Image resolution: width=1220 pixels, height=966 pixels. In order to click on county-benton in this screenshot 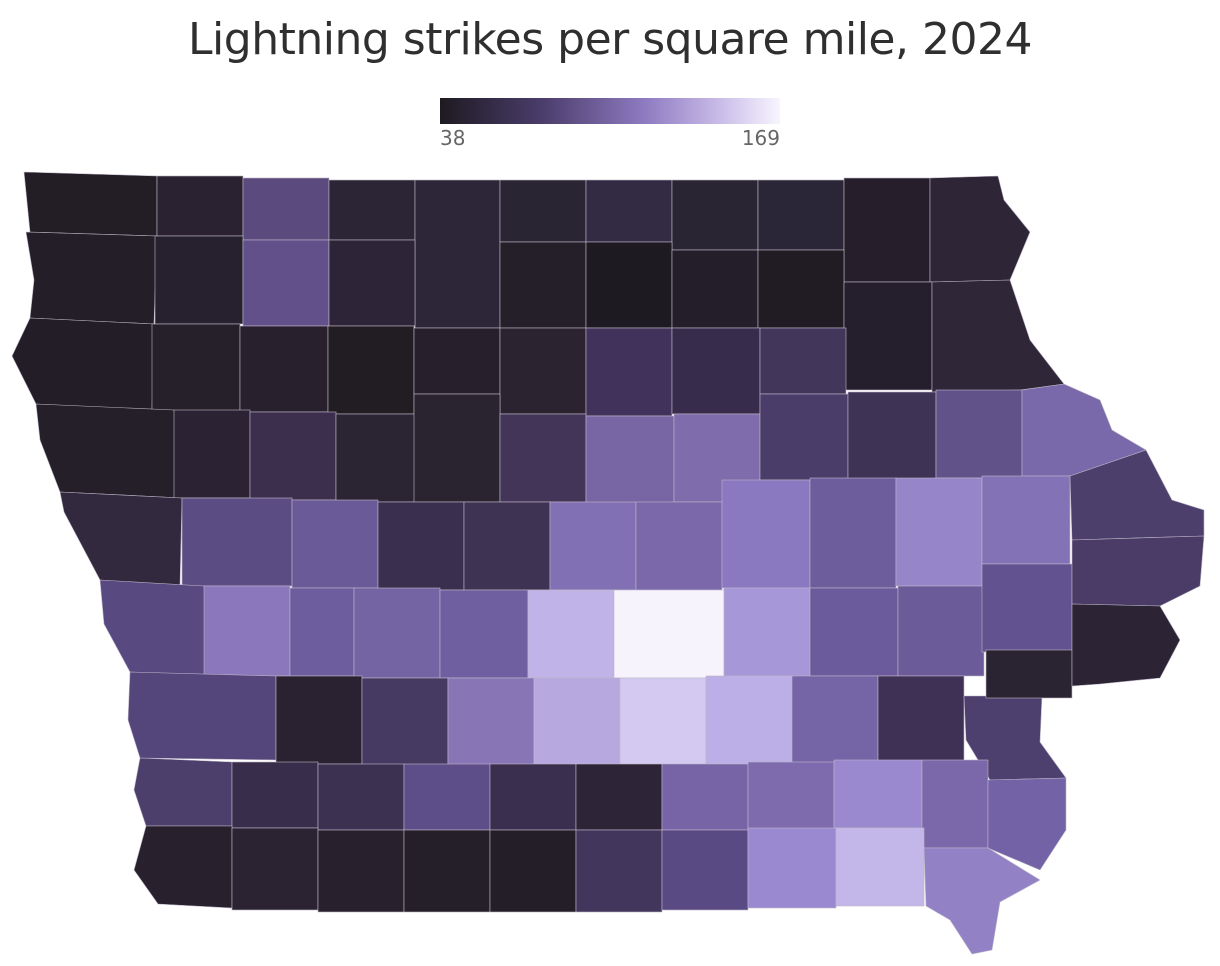, I will do `click(853, 533)`.